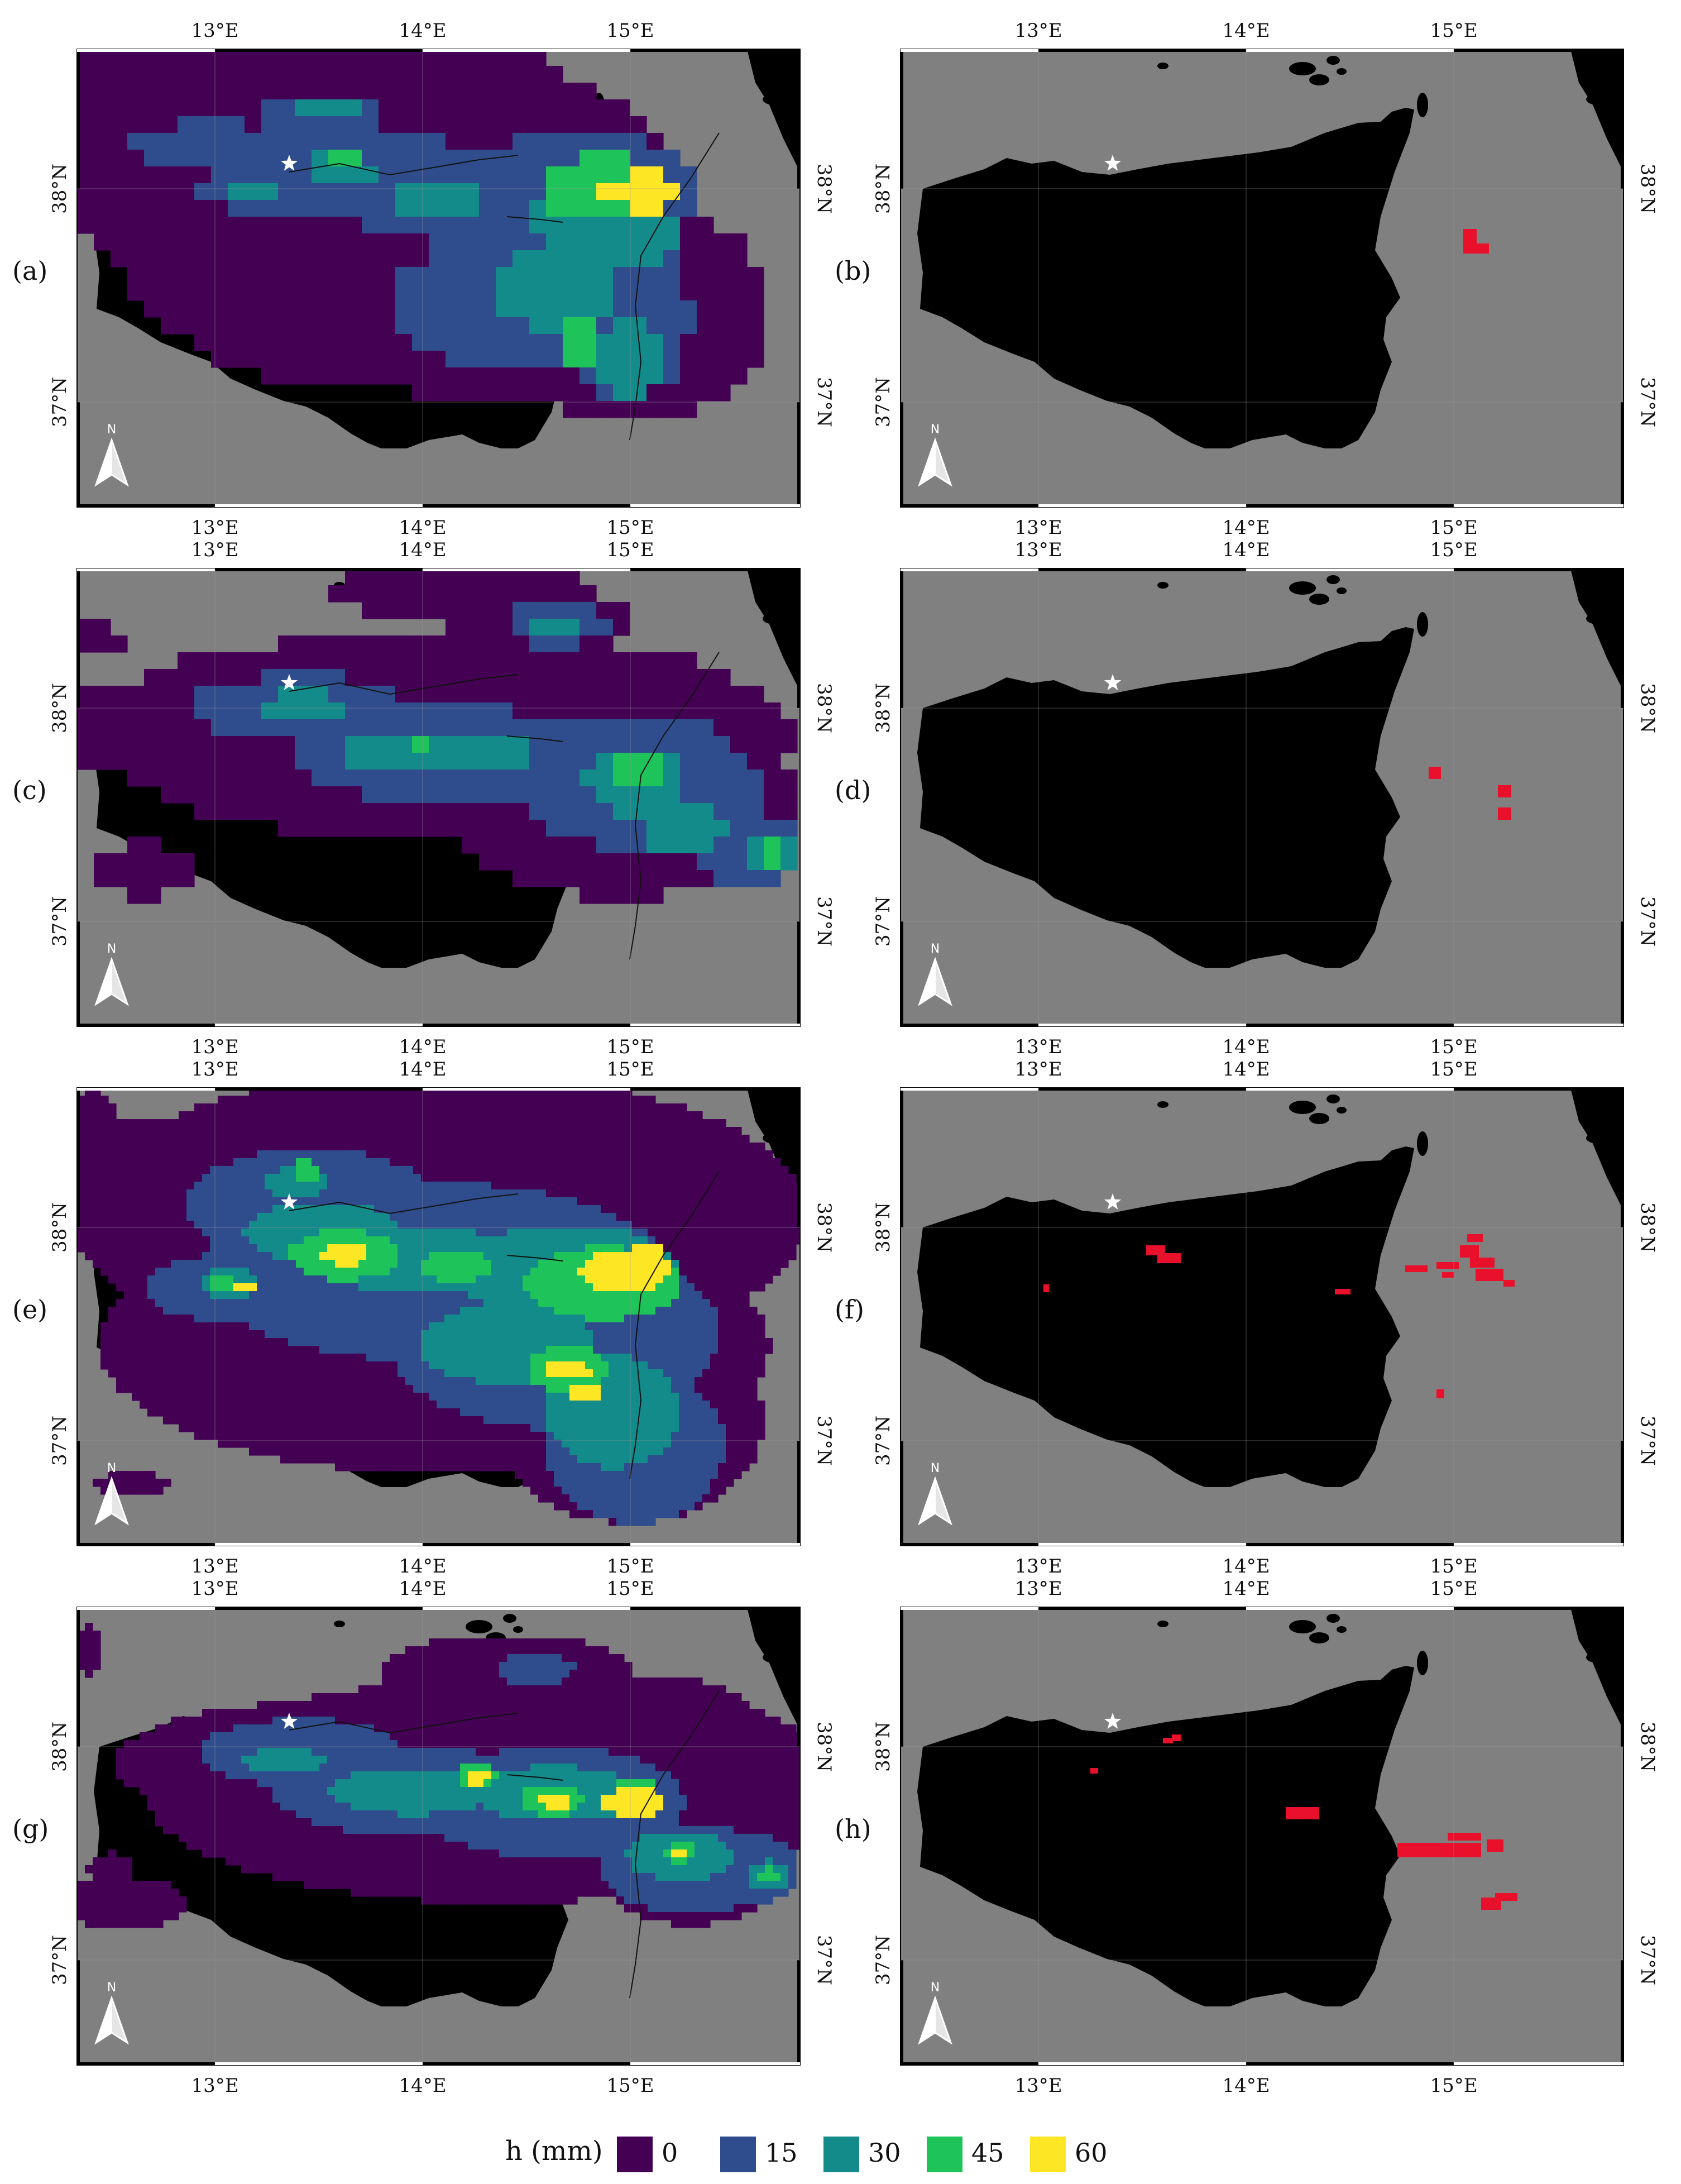  I want to click on lon-tick-label-bottom: 15°E, so click(630, 528).